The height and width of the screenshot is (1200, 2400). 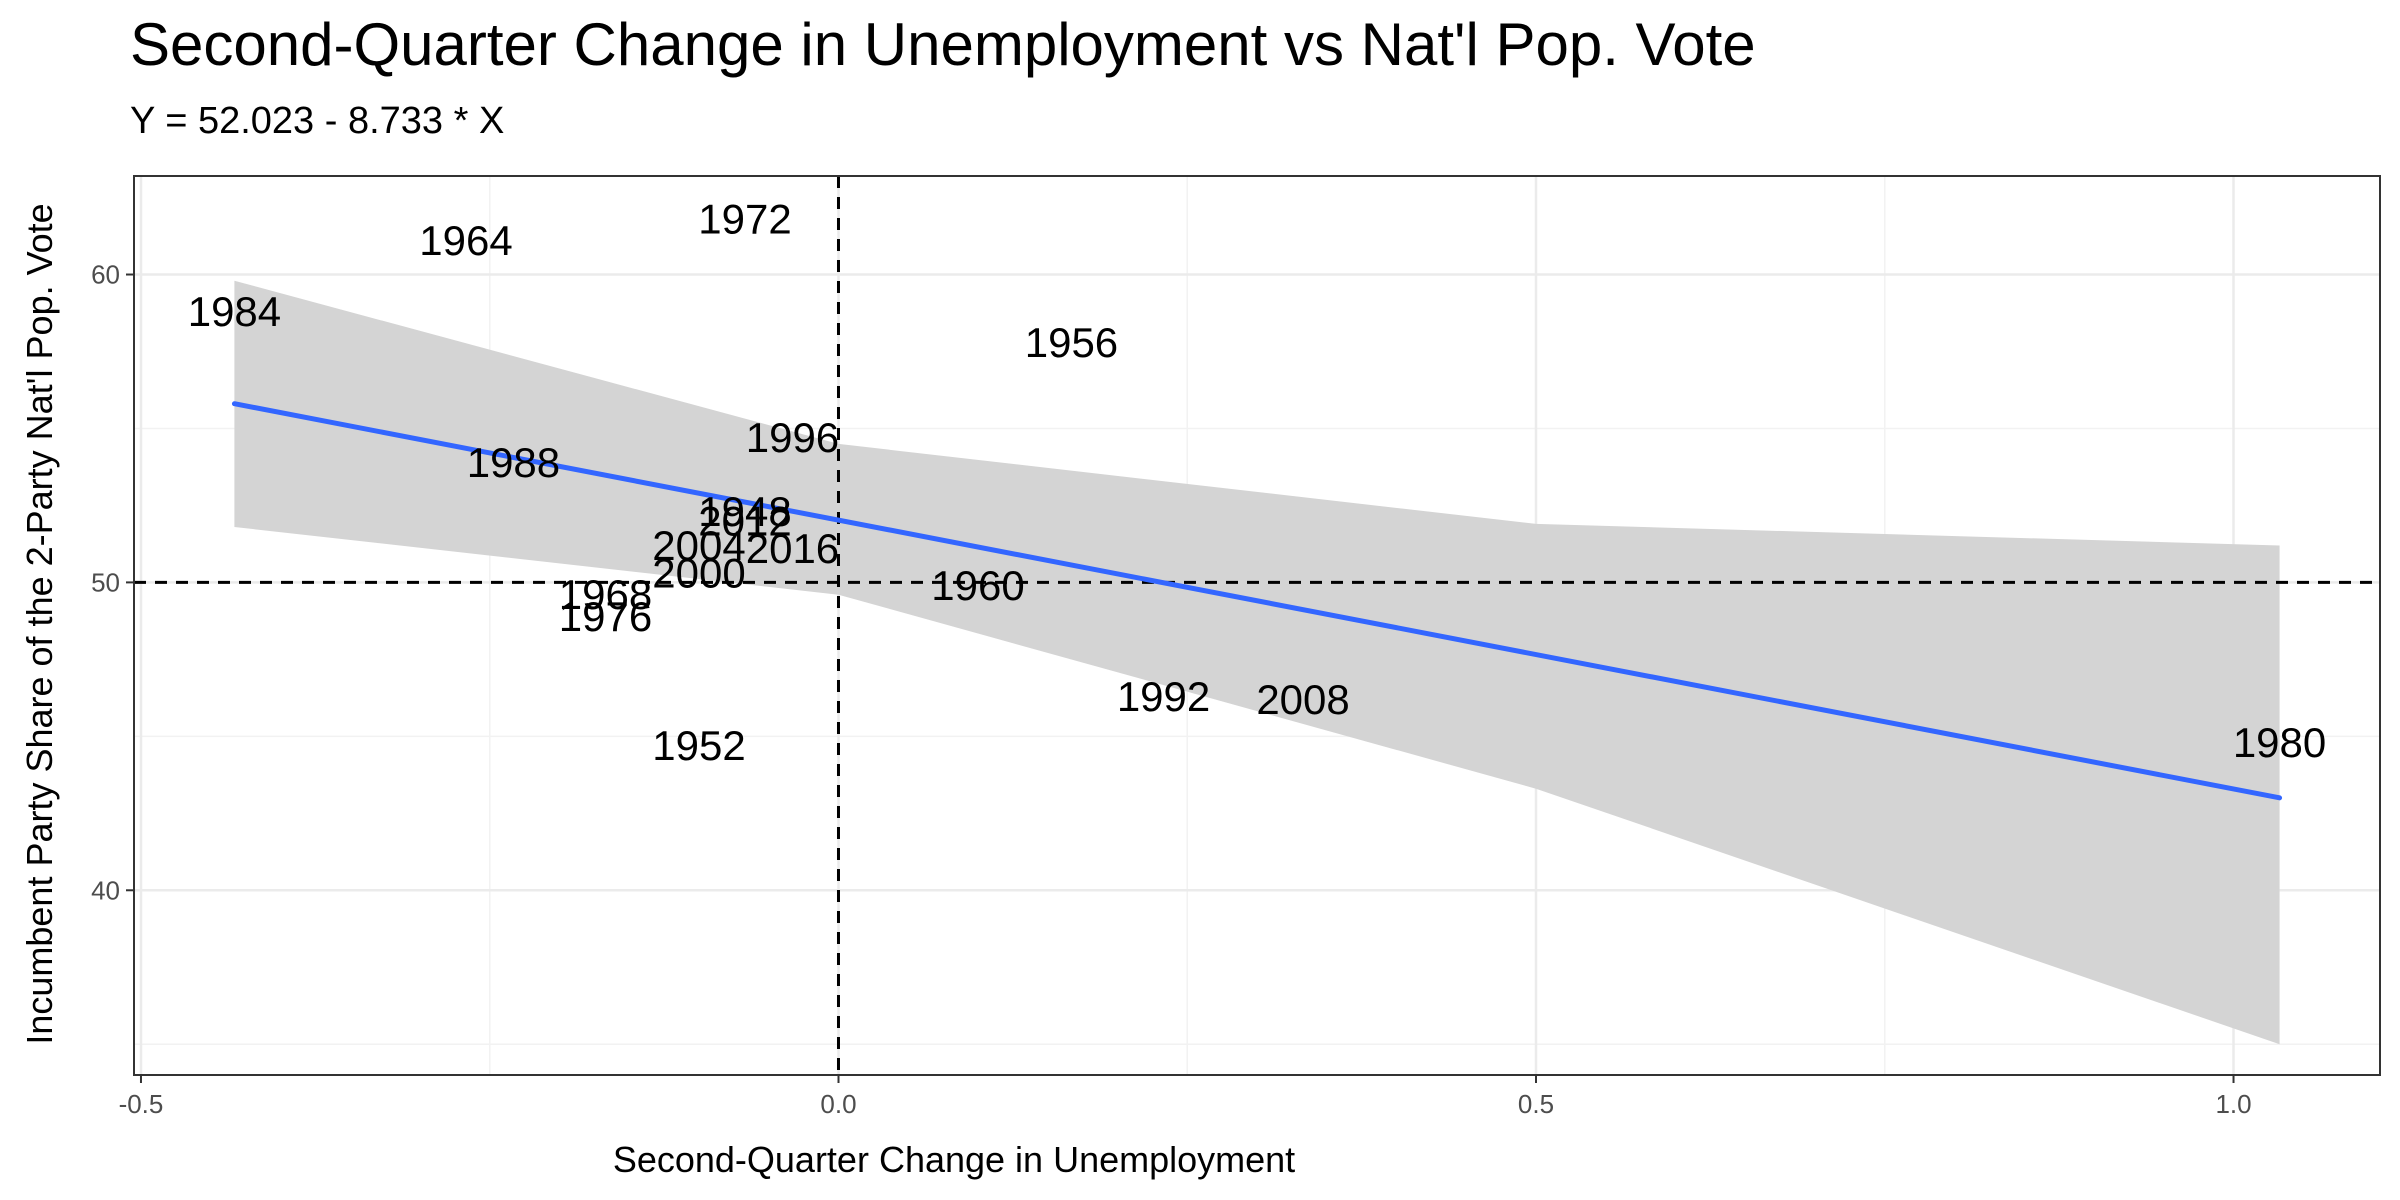 What do you see at coordinates (954, 1159) in the screenshot?
I see `x-axis-title: Second-Quarter Change in Unemployment` at bounding box center [954, 1159].